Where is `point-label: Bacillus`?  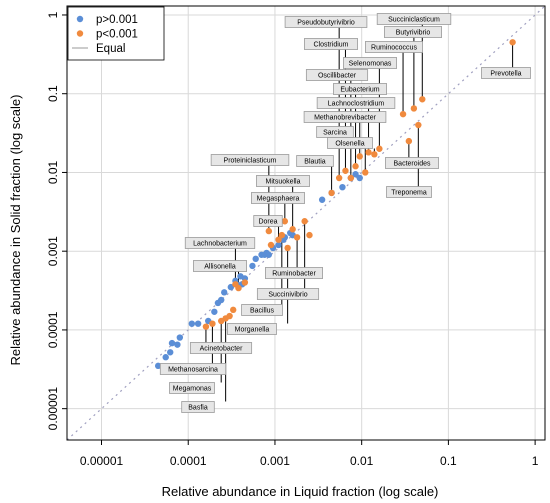 point-label: Bacillus is located at coordinates (262, 311).